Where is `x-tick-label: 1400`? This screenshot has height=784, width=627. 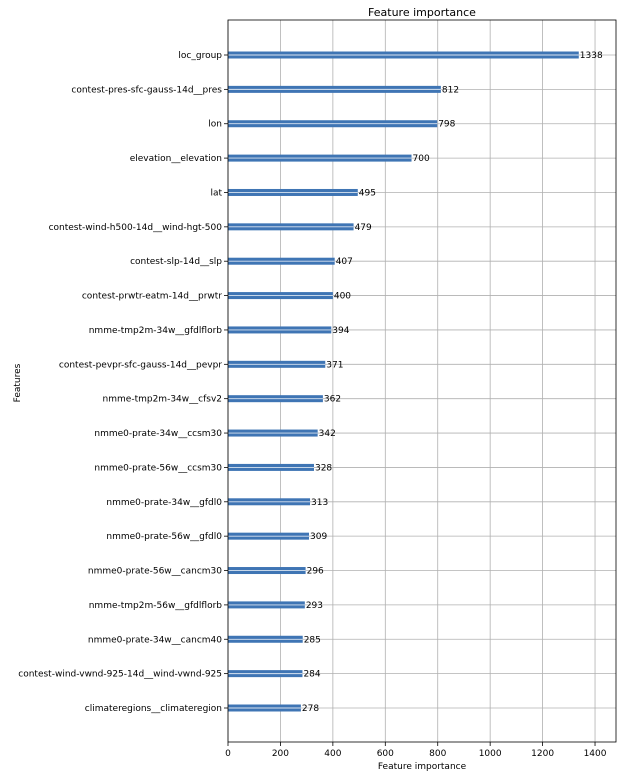
x-tick-label: 1400 is located at coordinates (595, 754).